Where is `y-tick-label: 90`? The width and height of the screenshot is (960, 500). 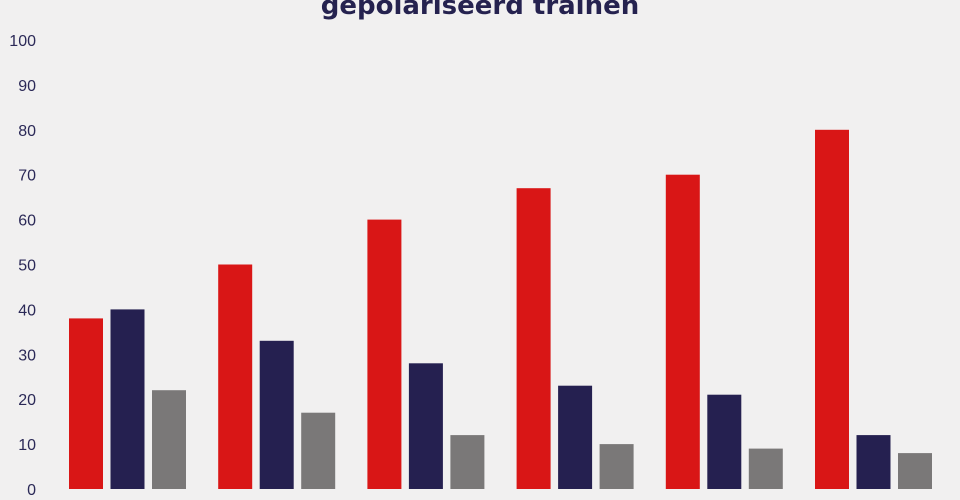 y-tick-label: 90 is located at coordinates (27, 86).